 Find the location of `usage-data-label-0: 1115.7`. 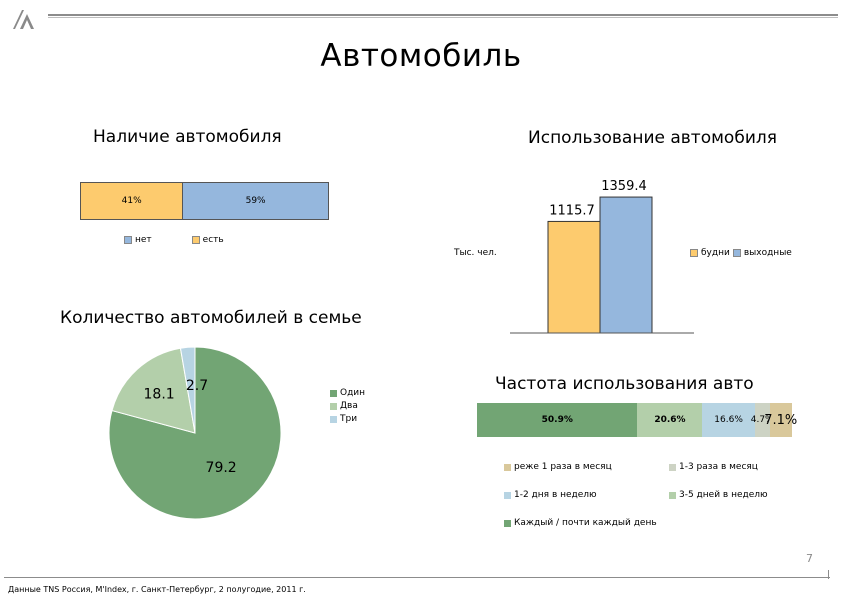

usage-data-label-0: 1115.7 is located at coordinates (572, 210).